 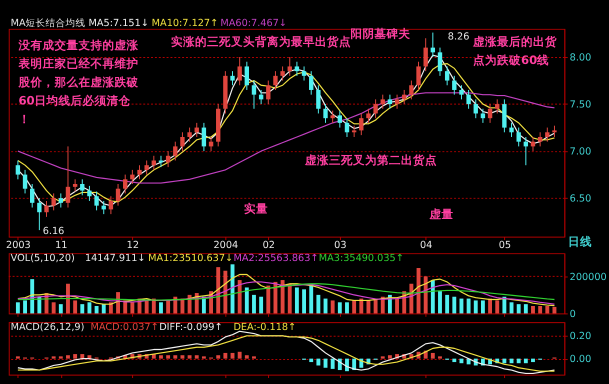 What do you see at coordinates (118, 23) in the screenshot?
I see `text: MA5:7.151↓` at bounding box center [118, 23].